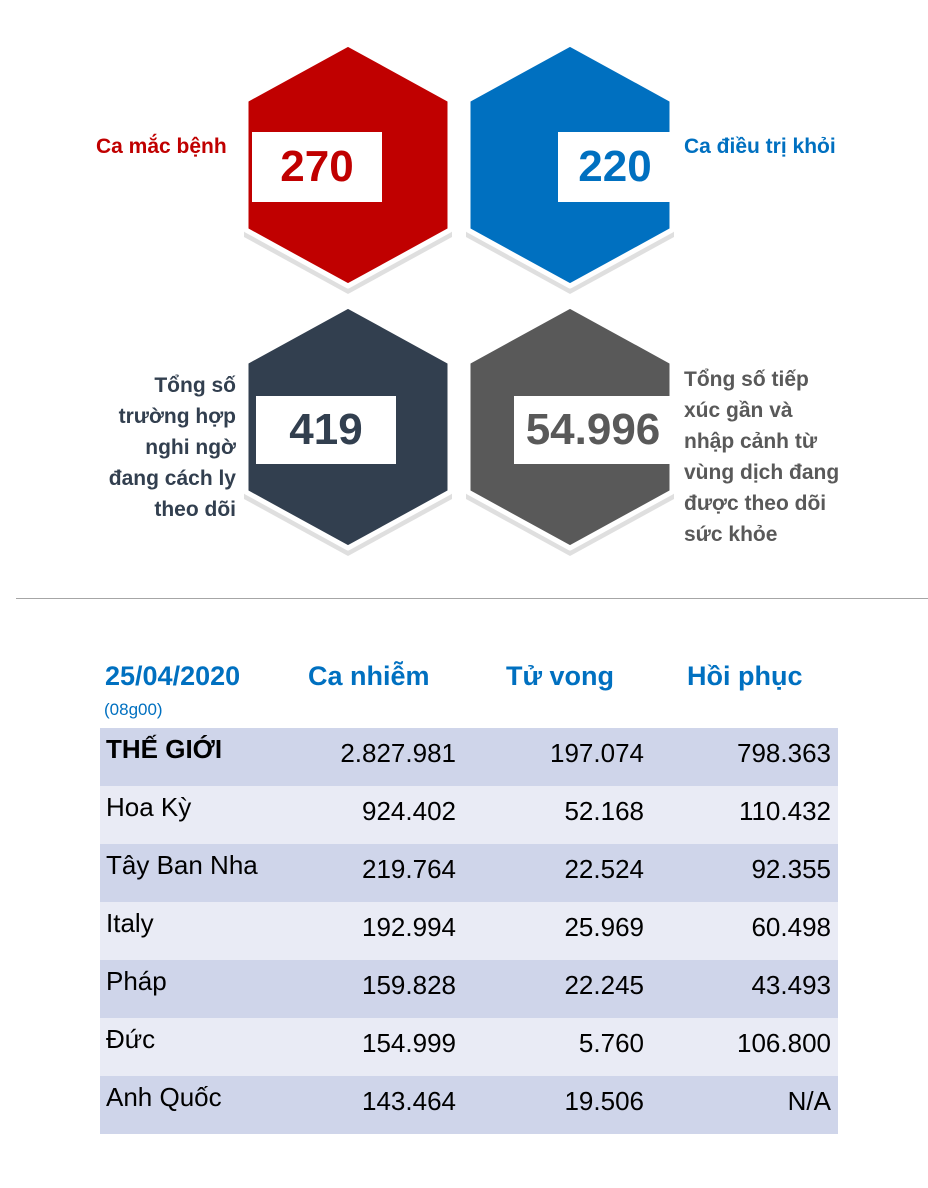 The width and height of the screenshot is (928, 1188). I want to click on recovered-count: 43.493, so click(791, 985).